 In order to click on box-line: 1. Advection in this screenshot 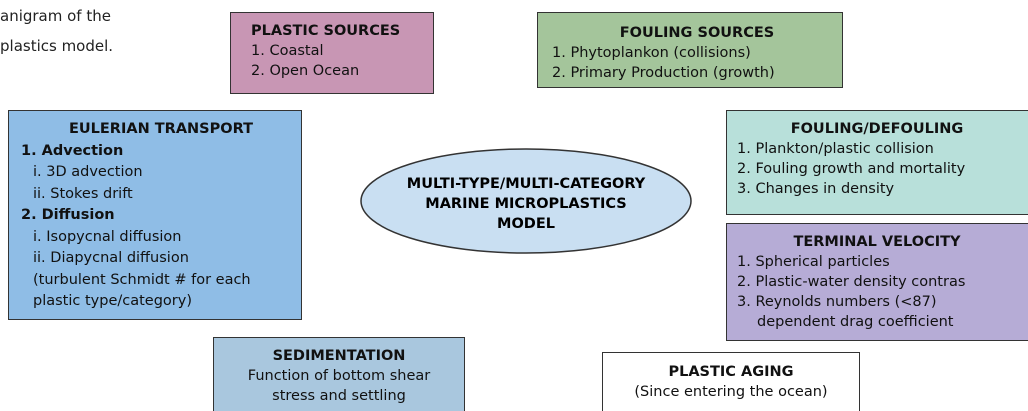, I will do `click(72, 150)`.